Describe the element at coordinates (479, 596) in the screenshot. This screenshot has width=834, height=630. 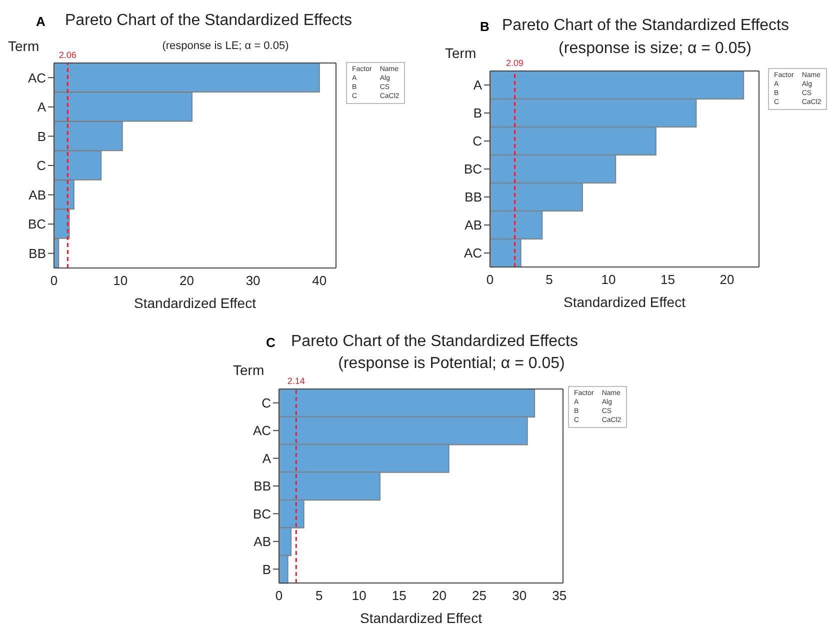
I see `x-tick-label: 25` at that location.